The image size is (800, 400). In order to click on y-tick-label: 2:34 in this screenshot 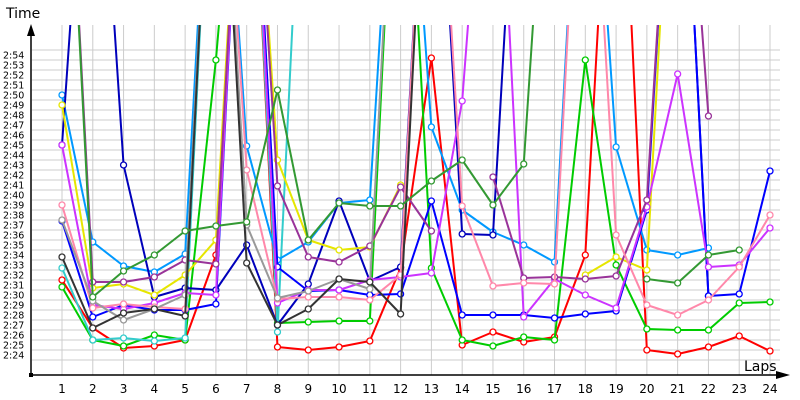, I will do `click(13, 256)`.